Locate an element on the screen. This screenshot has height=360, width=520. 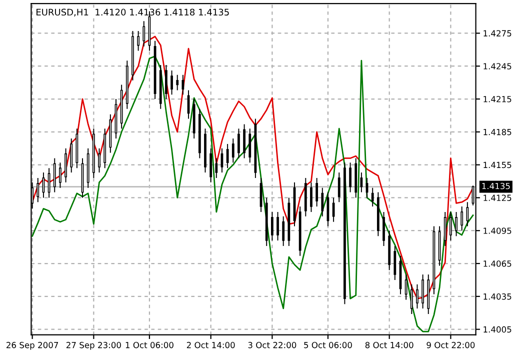
y-tick-label: 1.4035 is located at coordinates (498, 296).